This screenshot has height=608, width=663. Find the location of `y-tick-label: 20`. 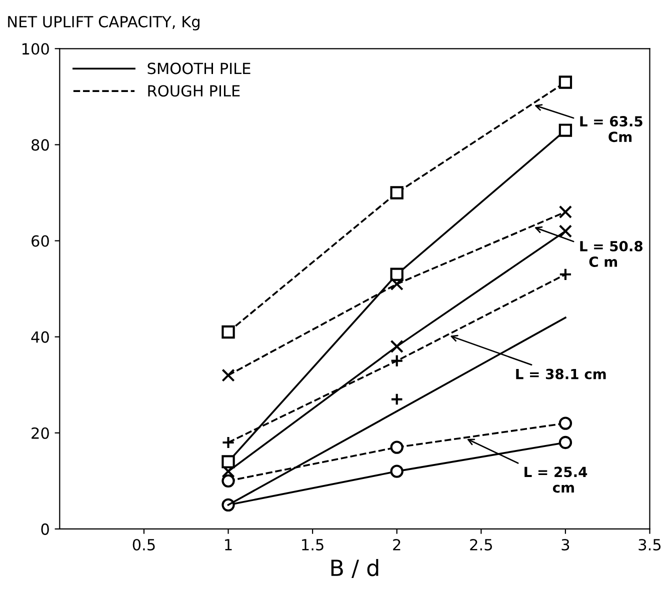

y-tick-label: 20 is located at coordinates (40, 433).